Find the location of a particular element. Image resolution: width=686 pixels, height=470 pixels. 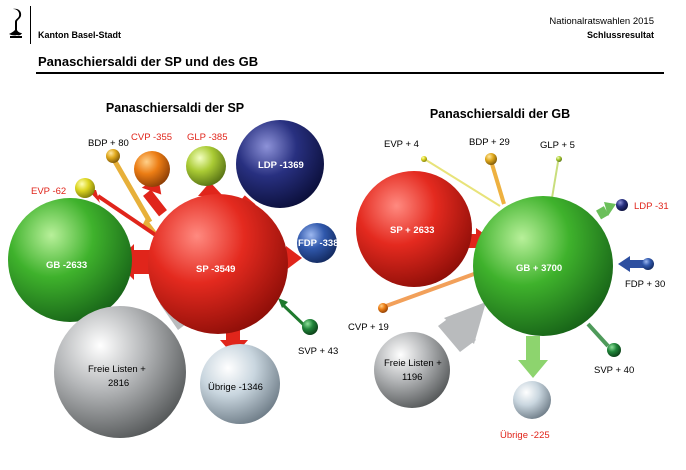

result-status: Schlussresultat is located at coordinates (620, 35).